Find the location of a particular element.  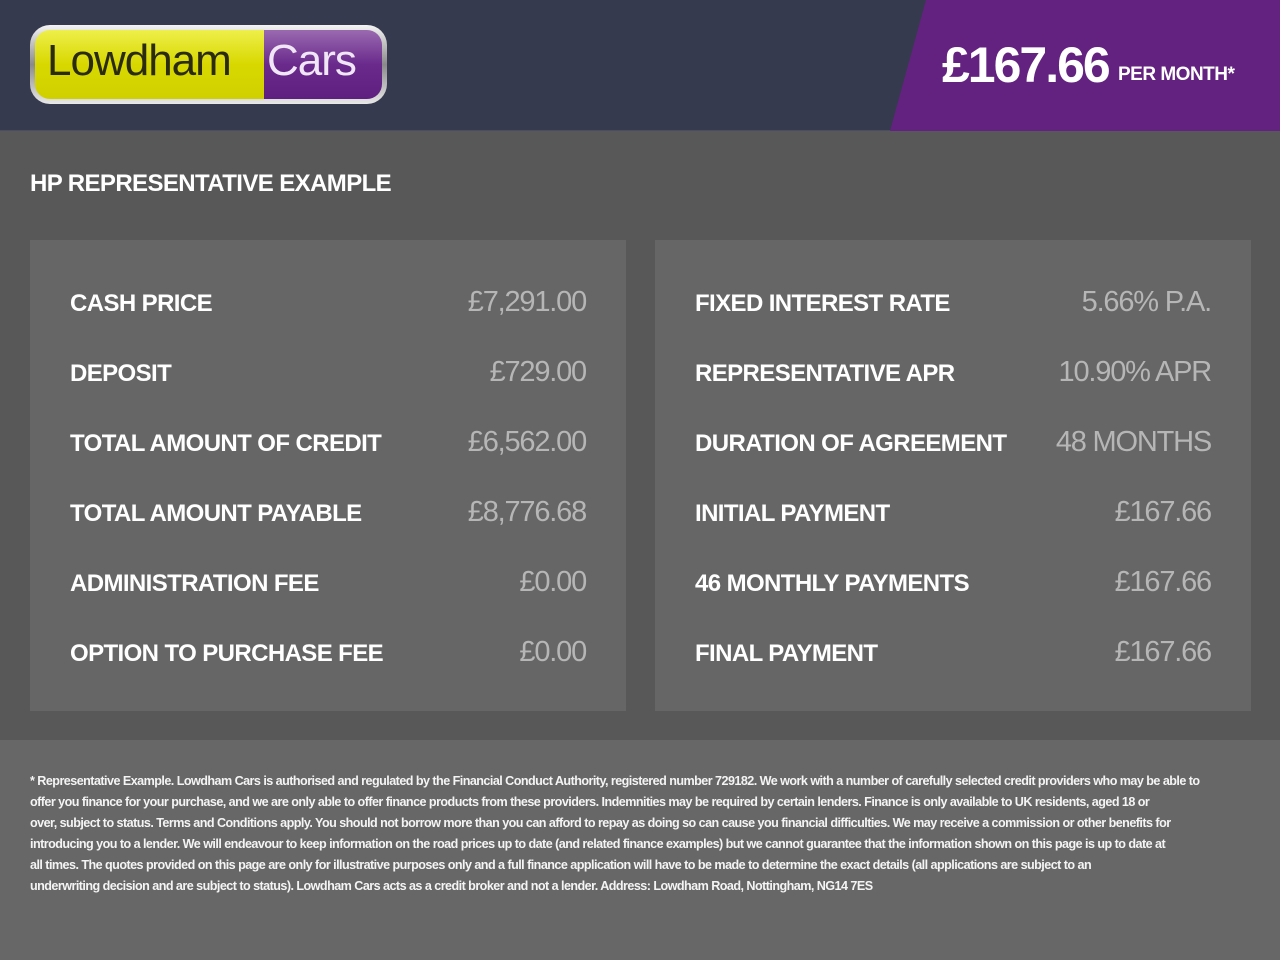

finance-row: REPRESENTATIVE APR 10.90% APR is located at coordinates (954, 385).